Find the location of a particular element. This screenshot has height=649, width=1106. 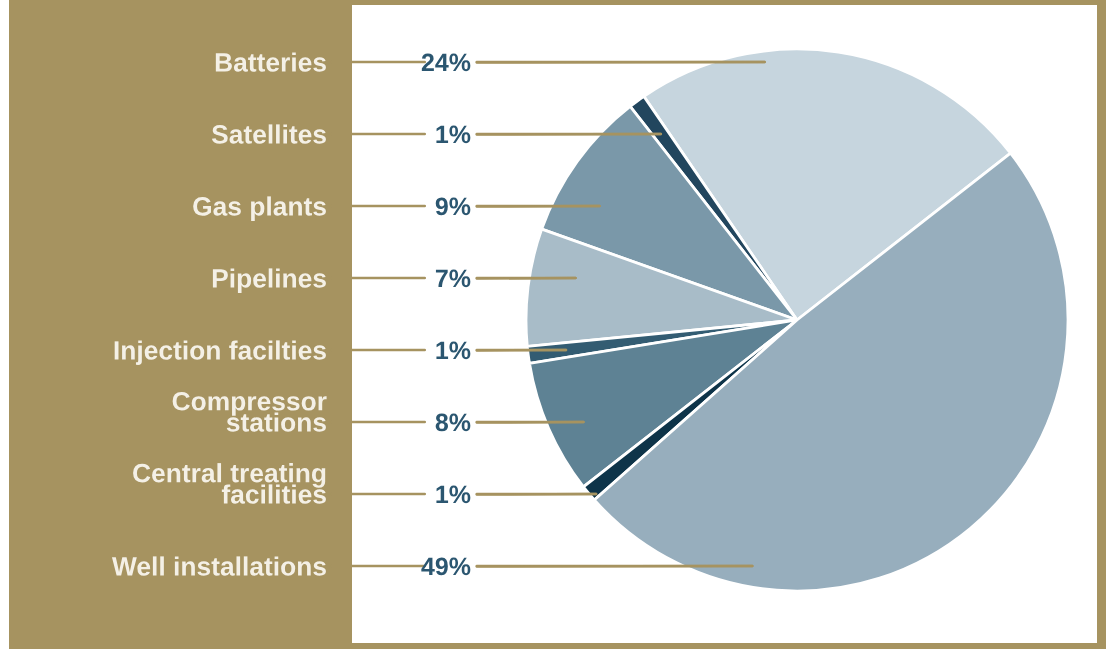

slice-label: Pipelines is located at coordinates (269, 280).